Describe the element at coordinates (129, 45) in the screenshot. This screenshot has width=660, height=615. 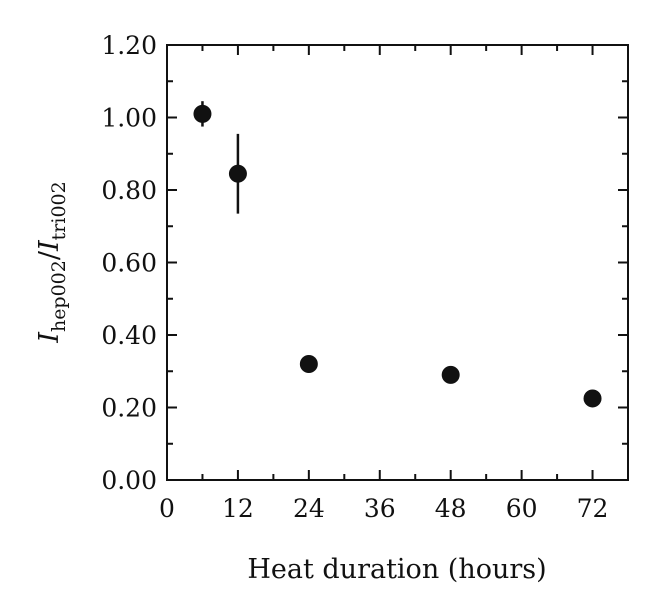
I see `y-tick-label: 1.20` at that location.